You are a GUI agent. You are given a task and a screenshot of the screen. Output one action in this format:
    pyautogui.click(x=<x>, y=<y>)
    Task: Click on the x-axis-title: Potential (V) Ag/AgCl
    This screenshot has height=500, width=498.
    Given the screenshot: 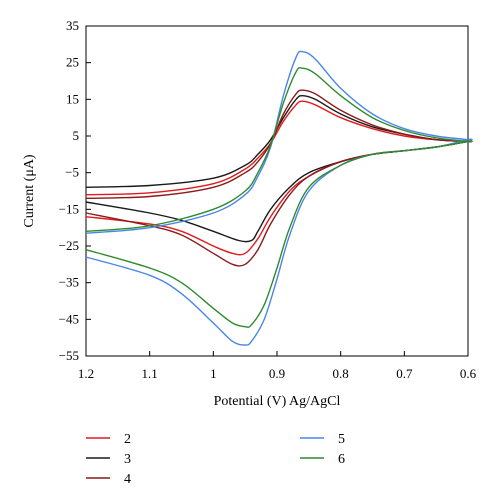 What is the action you would take?
    pyautogui.click(x=277, y=401)
    